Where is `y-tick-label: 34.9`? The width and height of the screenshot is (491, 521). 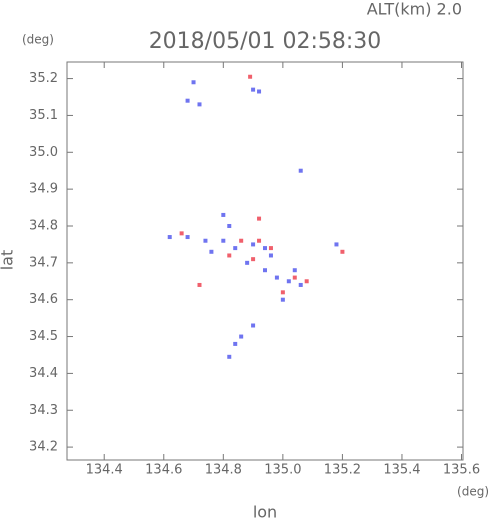
y-tick-label: 34.9 is located at coordinates (43, 189).